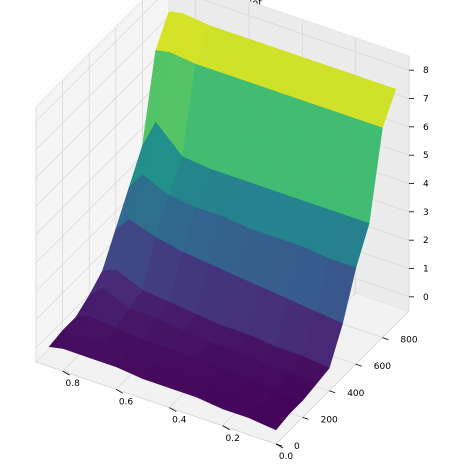 The image size is (474, 474). I want to click on surface-face, so click(269, 417).